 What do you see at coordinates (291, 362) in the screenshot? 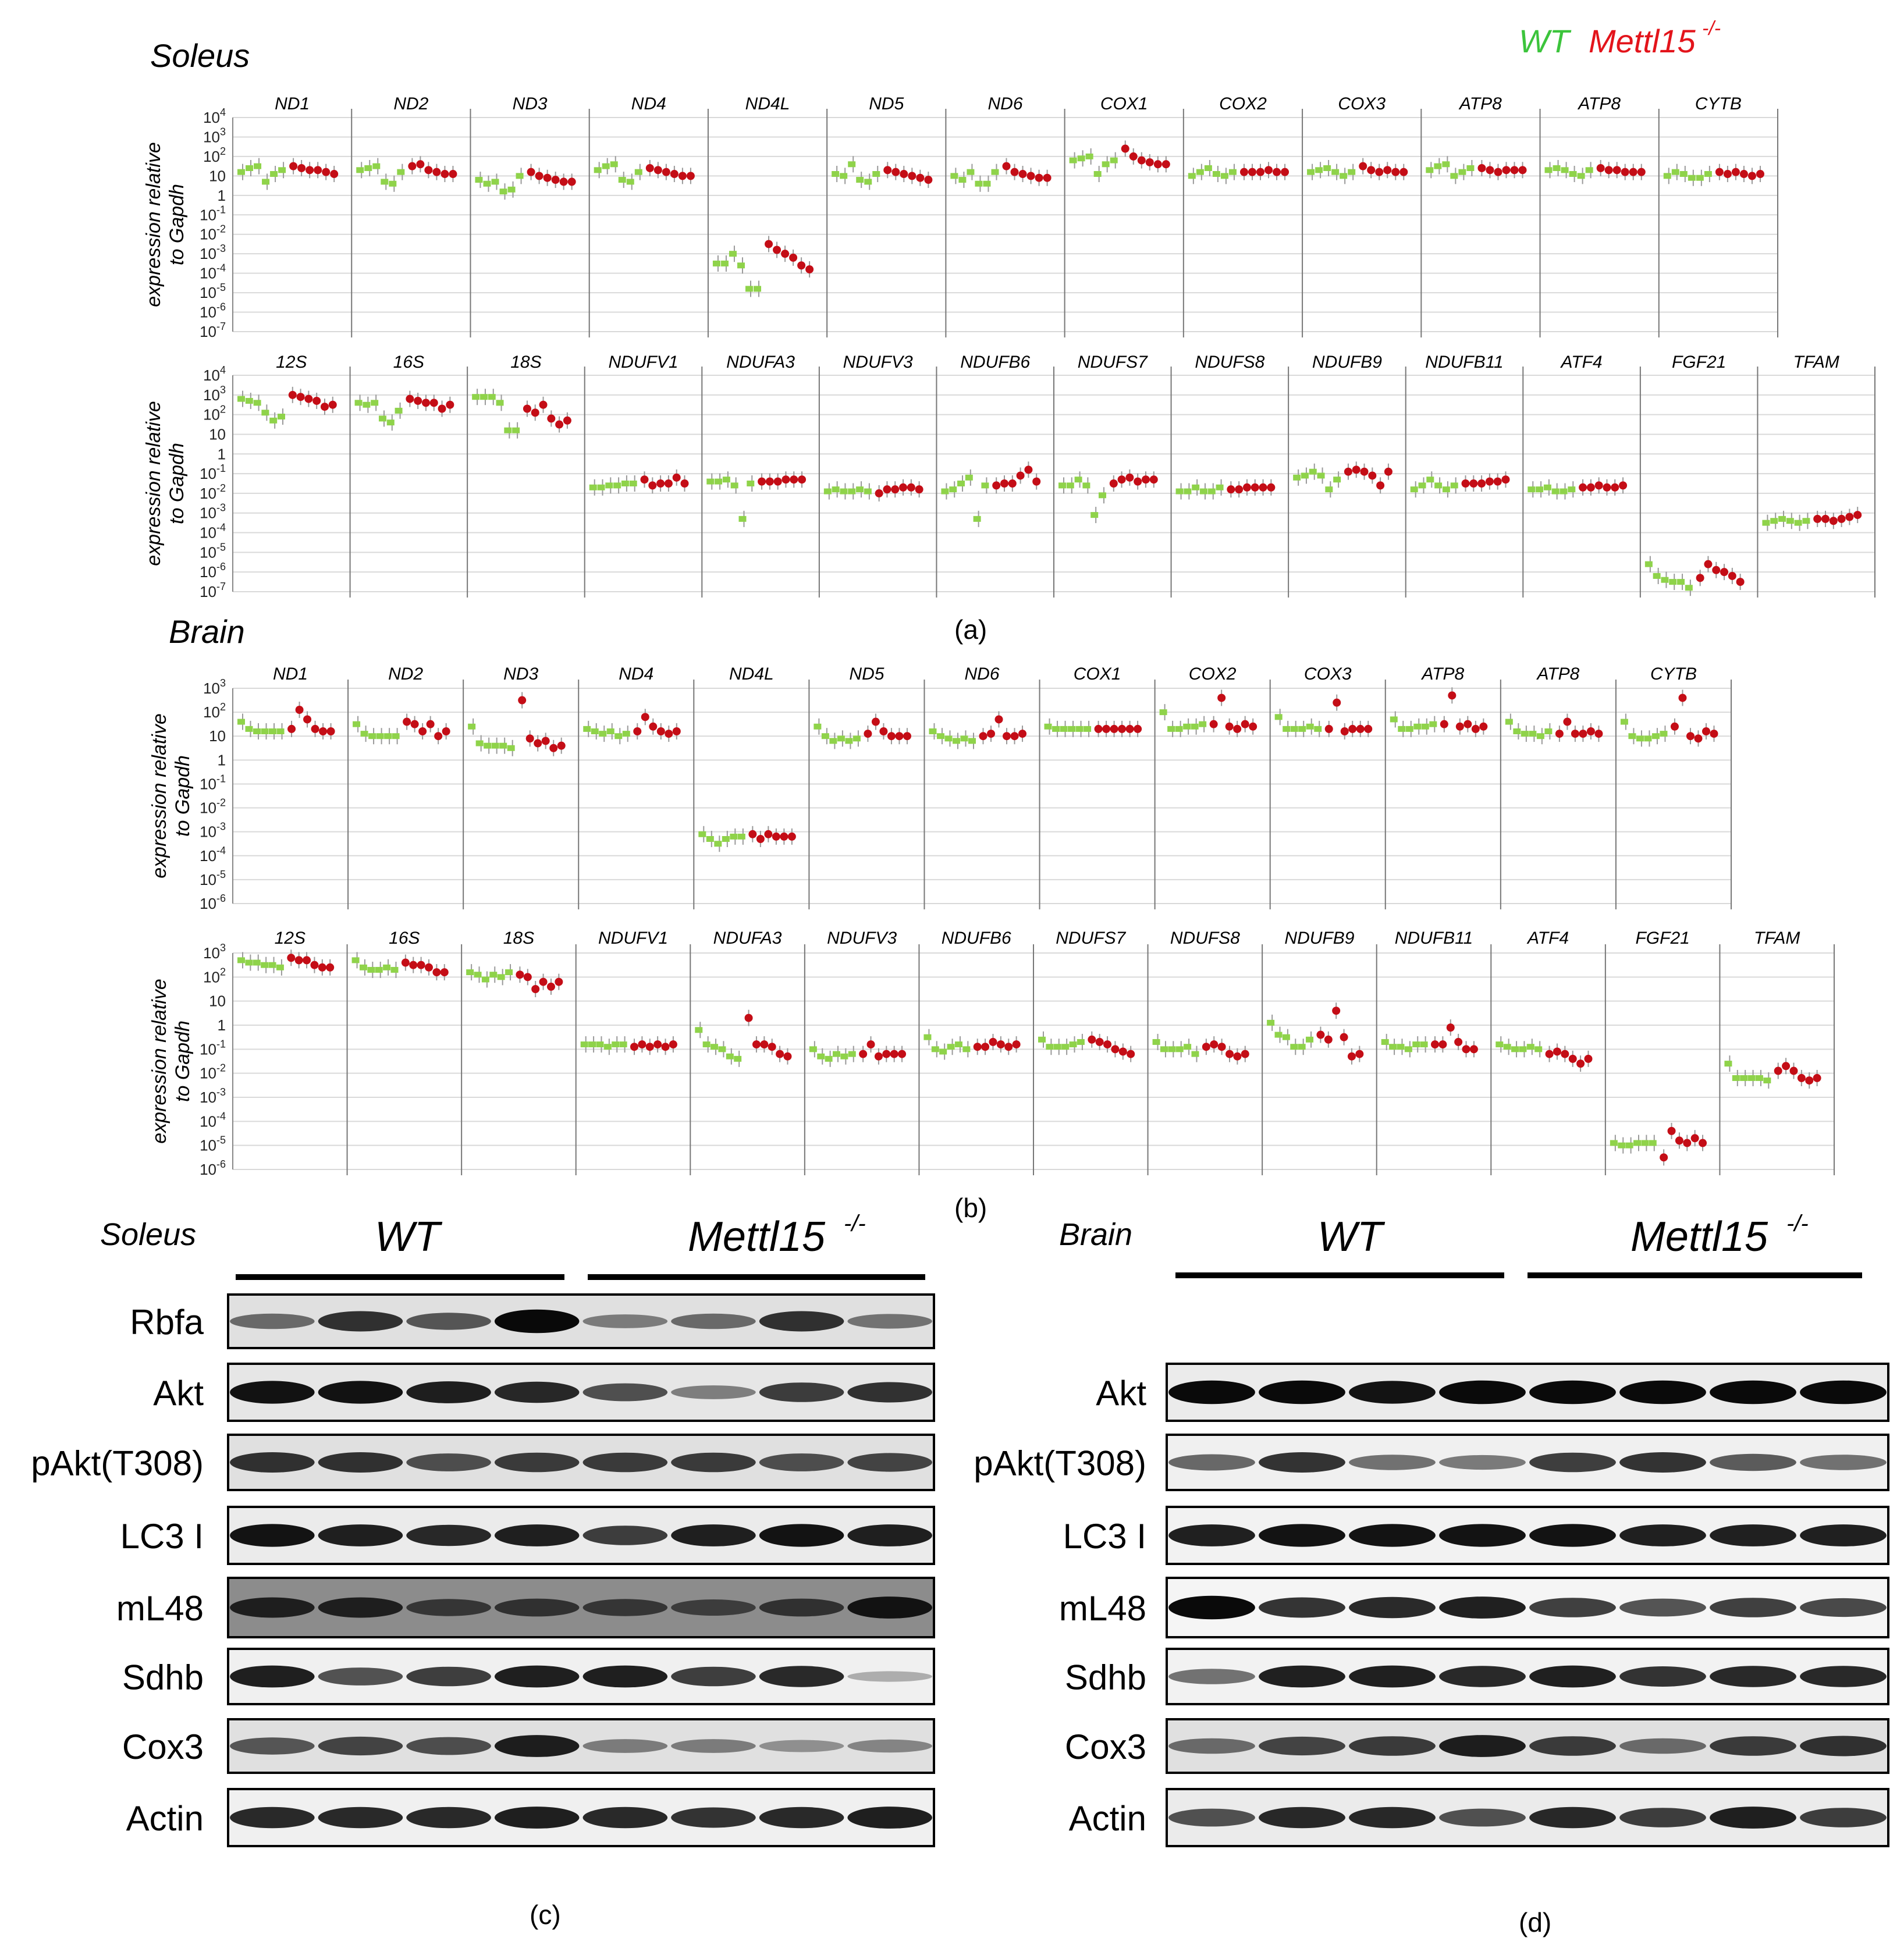
I see `category-label: 12S` at bounding box center [291, 362].